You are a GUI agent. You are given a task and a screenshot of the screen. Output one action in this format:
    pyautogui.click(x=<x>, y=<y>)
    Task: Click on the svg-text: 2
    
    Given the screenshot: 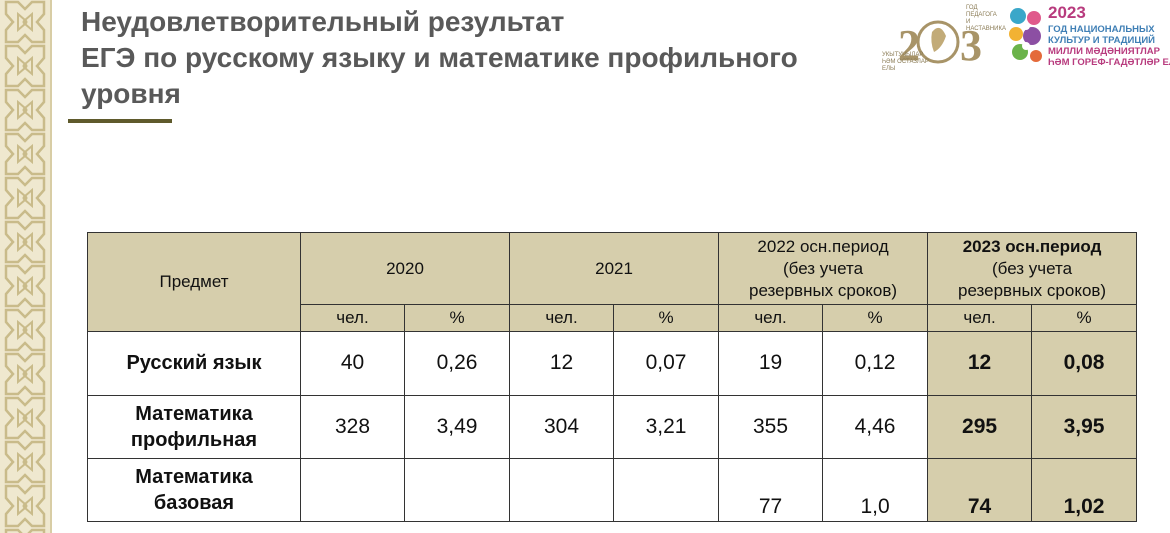 What is the action you would take?
    pyautogui.click(x=909, y=45)
    